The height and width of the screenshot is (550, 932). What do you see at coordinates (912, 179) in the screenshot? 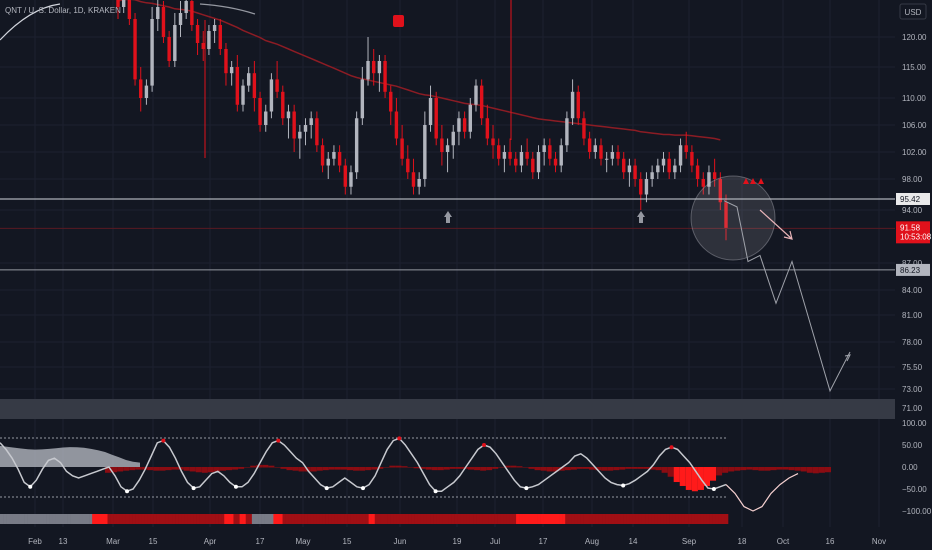
I see `price-tick-label: 98.00` at bounding box center [912, 179].